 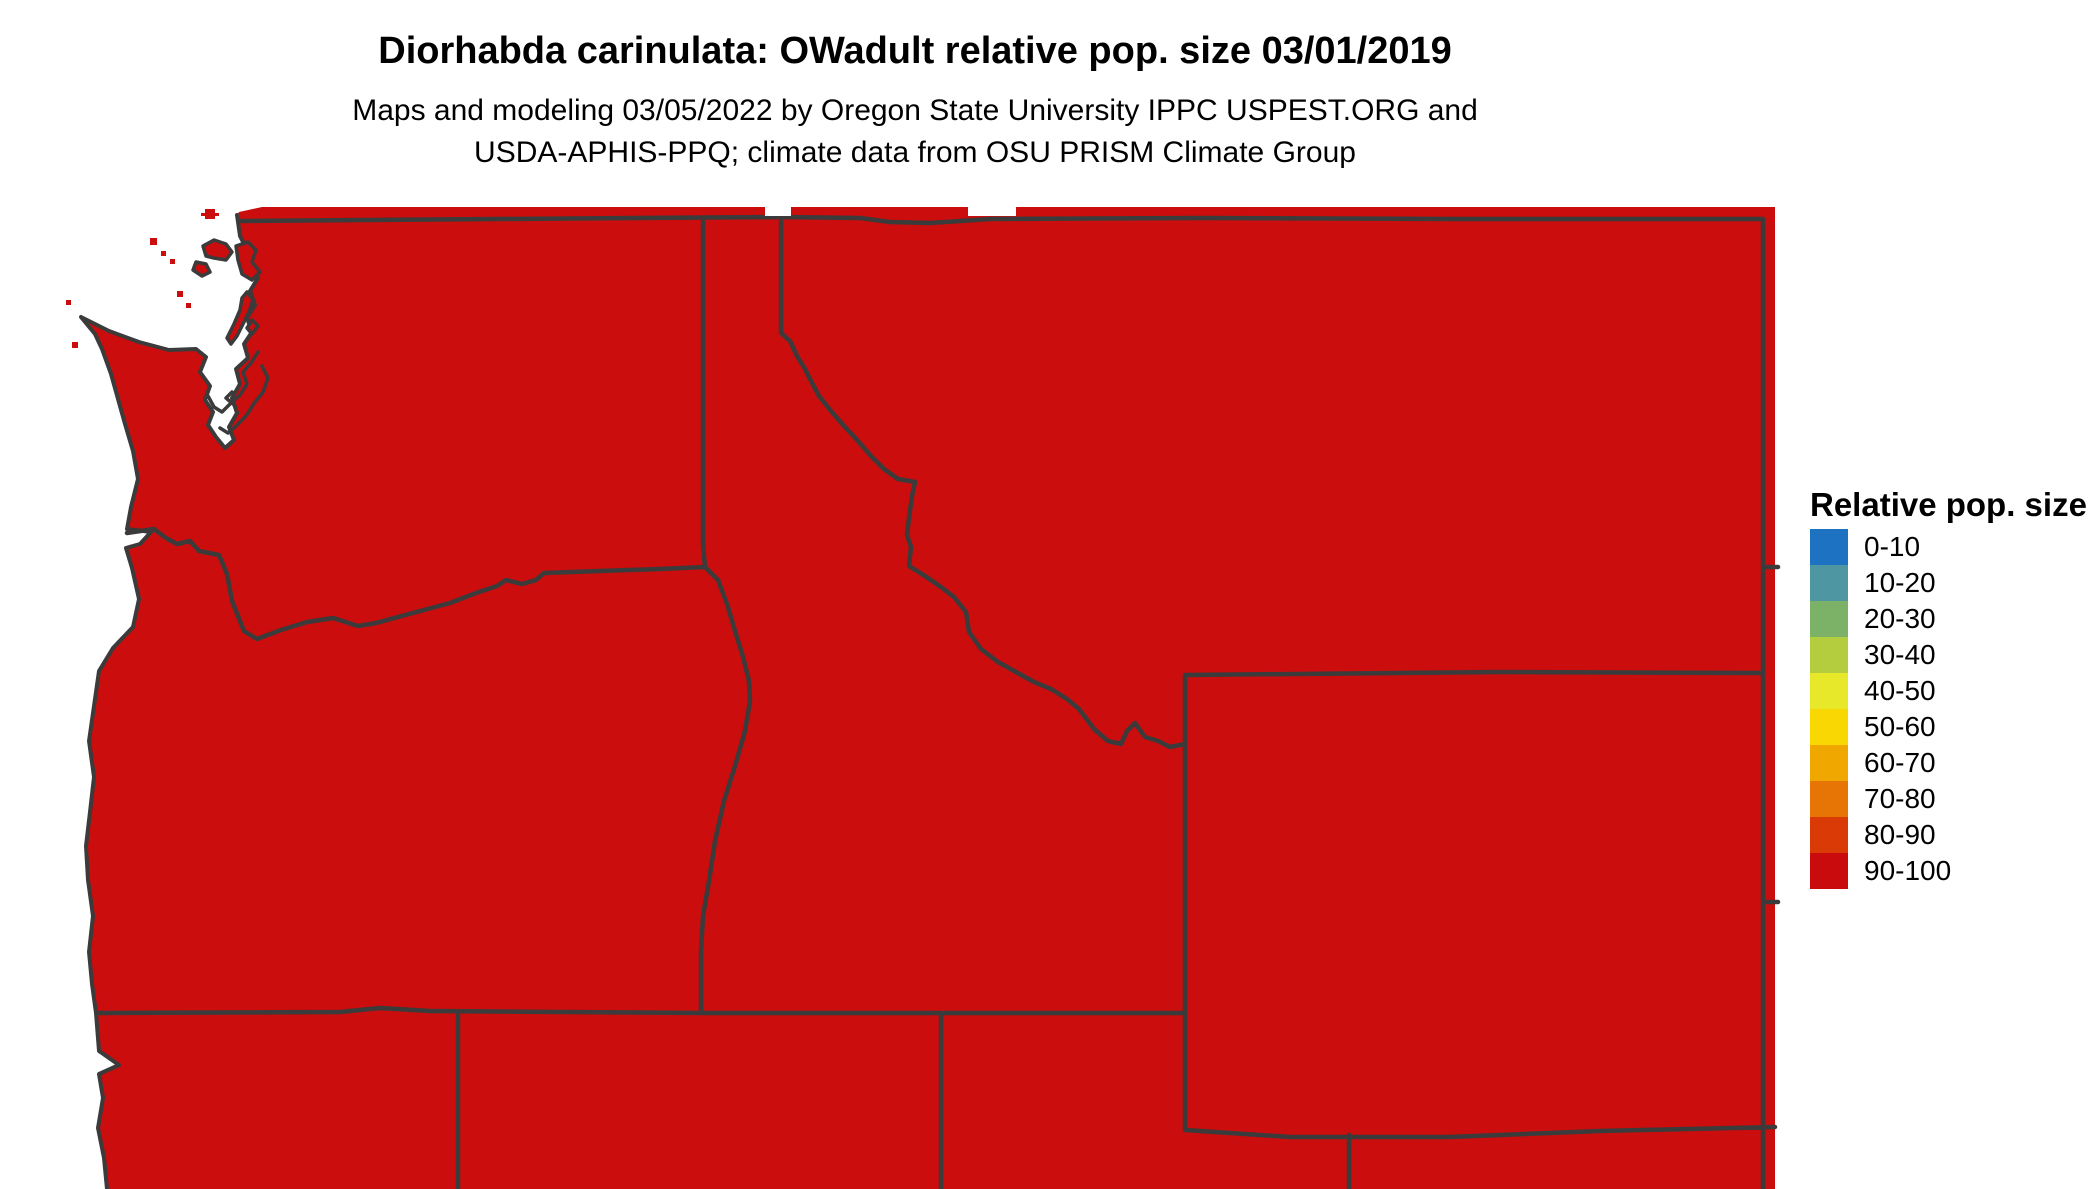 What do you see at coordinates (1900, 726) in the screenshot?
I see `legend-label: 50-60` at bounding box center [1900, 726].